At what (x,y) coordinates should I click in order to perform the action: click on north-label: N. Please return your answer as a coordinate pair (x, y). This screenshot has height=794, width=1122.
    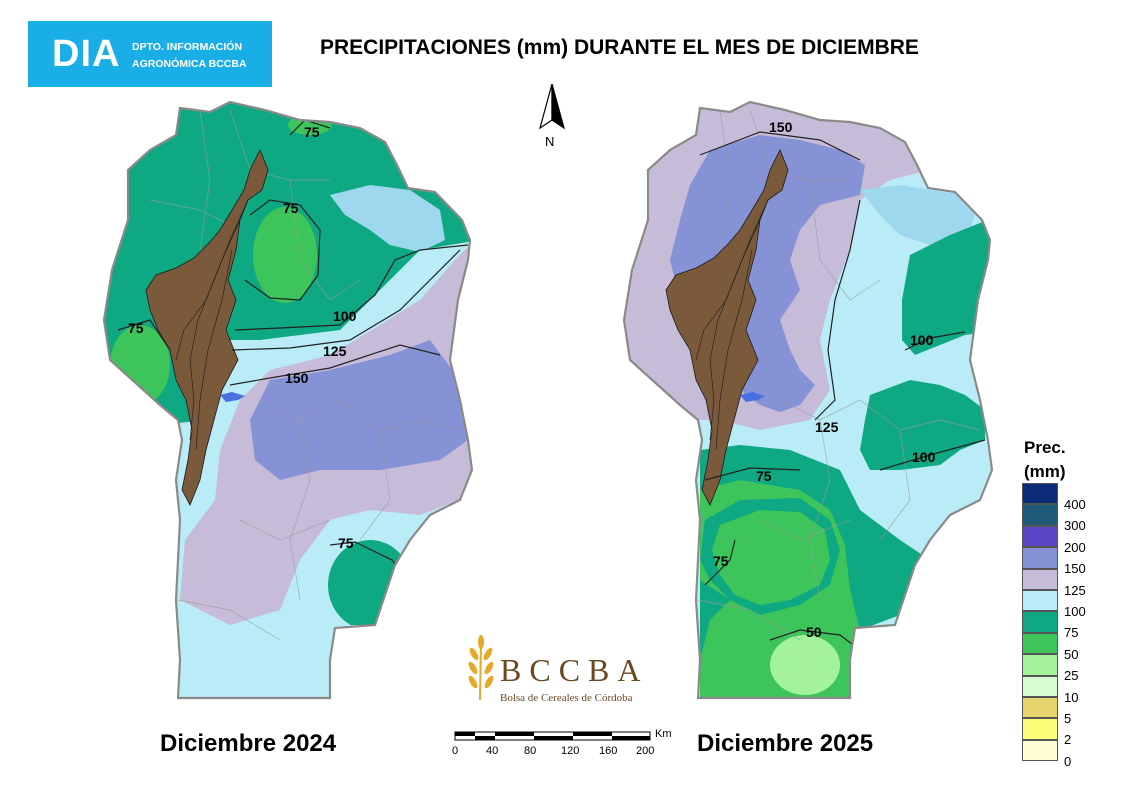
    Looking at the image, I should click on (549, 141).